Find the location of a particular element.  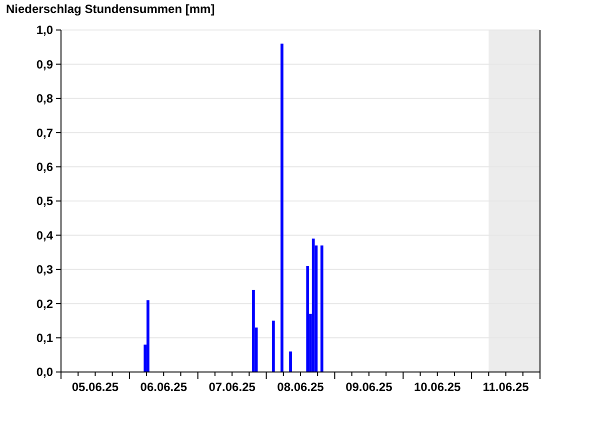

x-tick-label: 11.06.25 is located at coordinates (506, 387).